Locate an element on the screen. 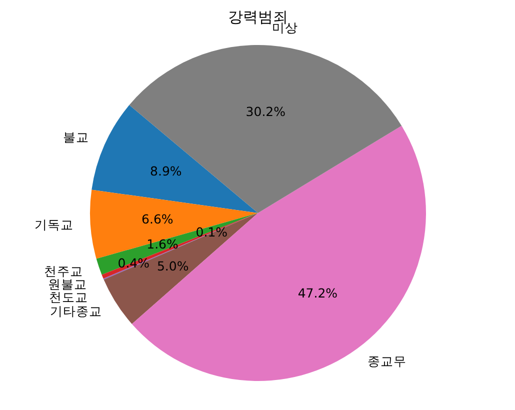  slice-label: 기타종교 is located at coordinates (76, 310).